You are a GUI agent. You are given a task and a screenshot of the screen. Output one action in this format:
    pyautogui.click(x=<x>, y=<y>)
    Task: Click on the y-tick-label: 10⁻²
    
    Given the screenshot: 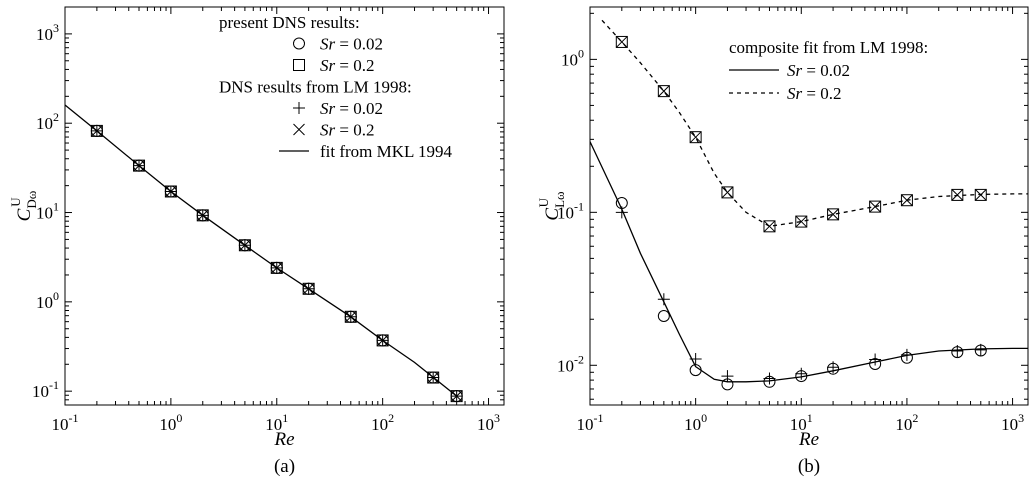 What is the action you would take?
    pyautogui.click(x=570, y=363)
    